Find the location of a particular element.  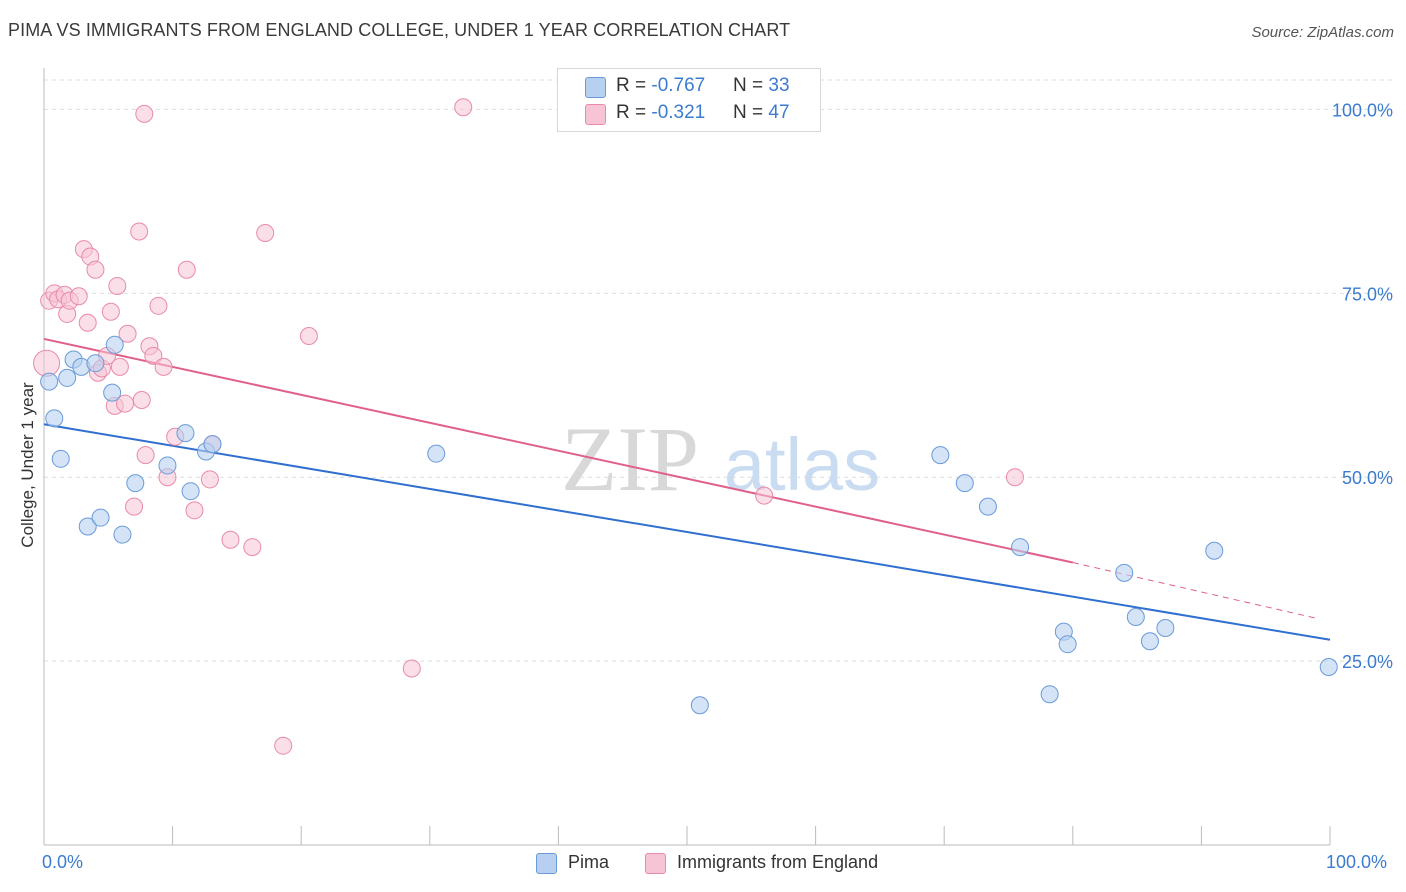

series-legend: Pima Immigrants from England is located at coordinates (703, 865).